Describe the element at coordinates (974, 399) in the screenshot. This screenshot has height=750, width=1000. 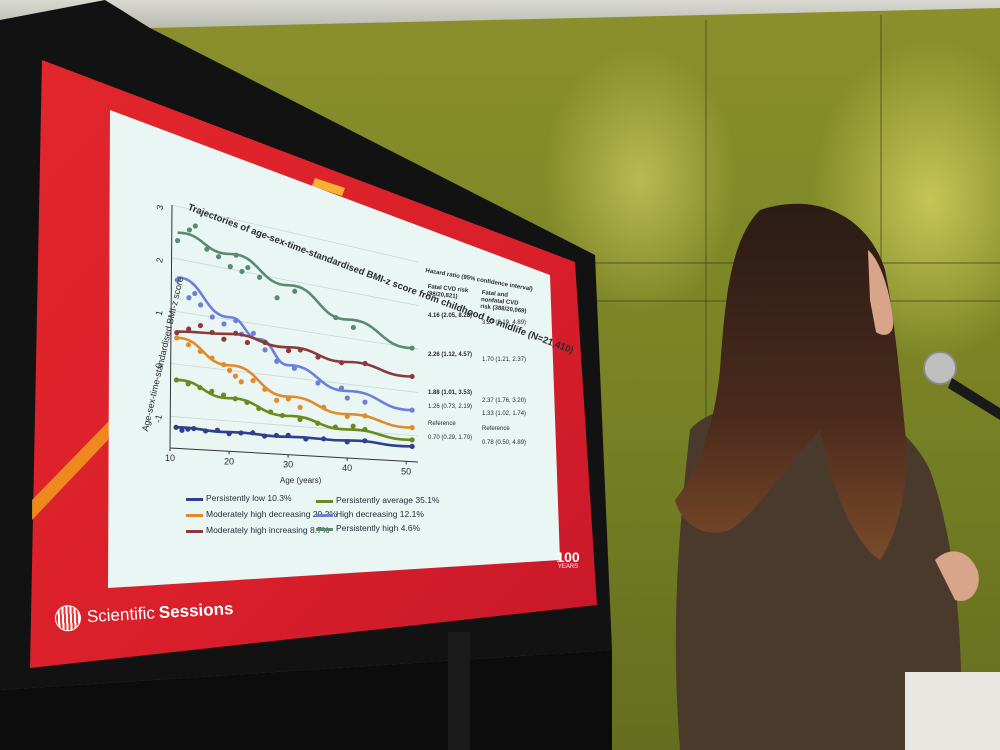
I see `microphone-stem` at that location.